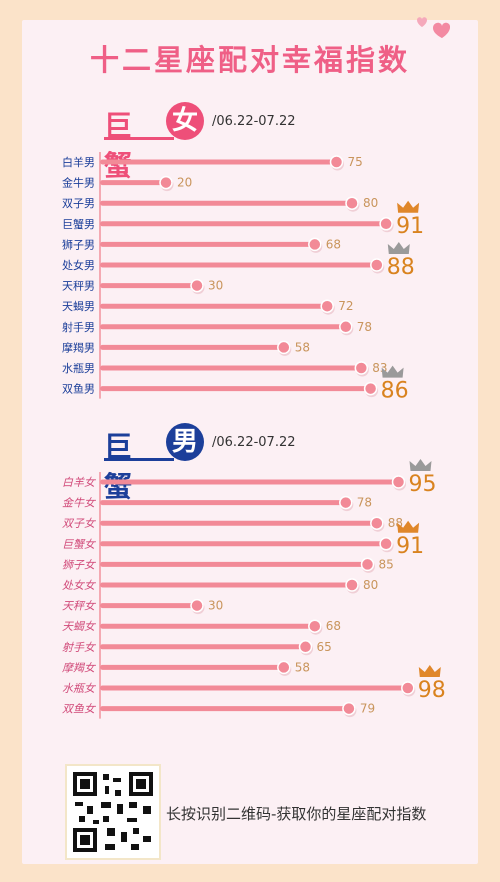  Describe the element at coordinates (78, 183) in the screenshot. I see `category-label: 金牛男` at that location.